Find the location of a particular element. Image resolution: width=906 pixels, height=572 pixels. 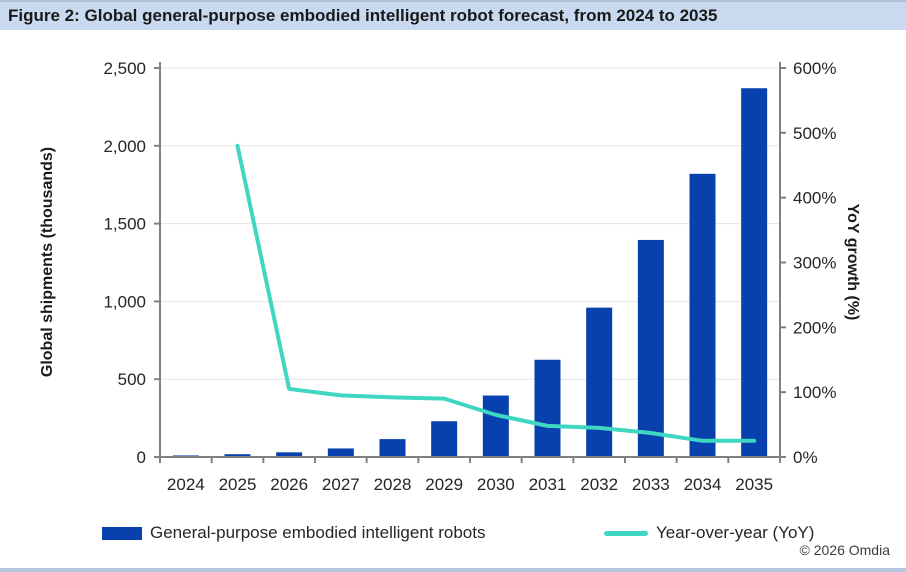

bar-series-swatch is located at coordinates (122, 533).